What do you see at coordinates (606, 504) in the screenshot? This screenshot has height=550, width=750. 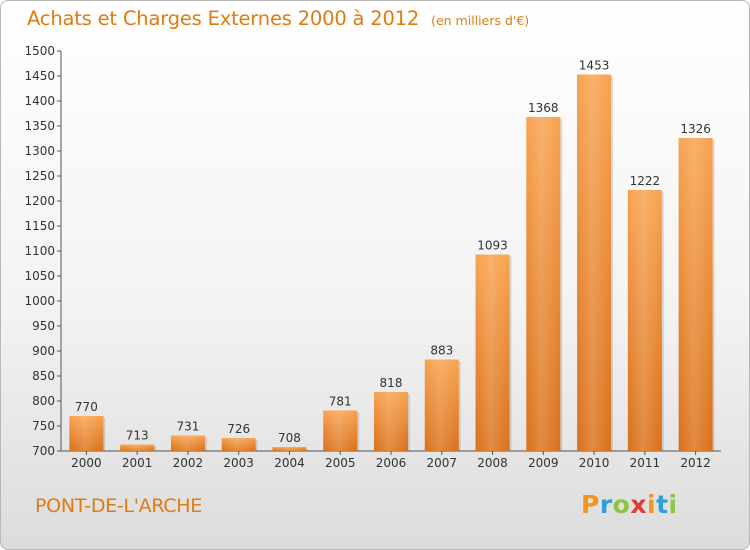 I see `logo-letter: r` at bounding box center [606, 504].